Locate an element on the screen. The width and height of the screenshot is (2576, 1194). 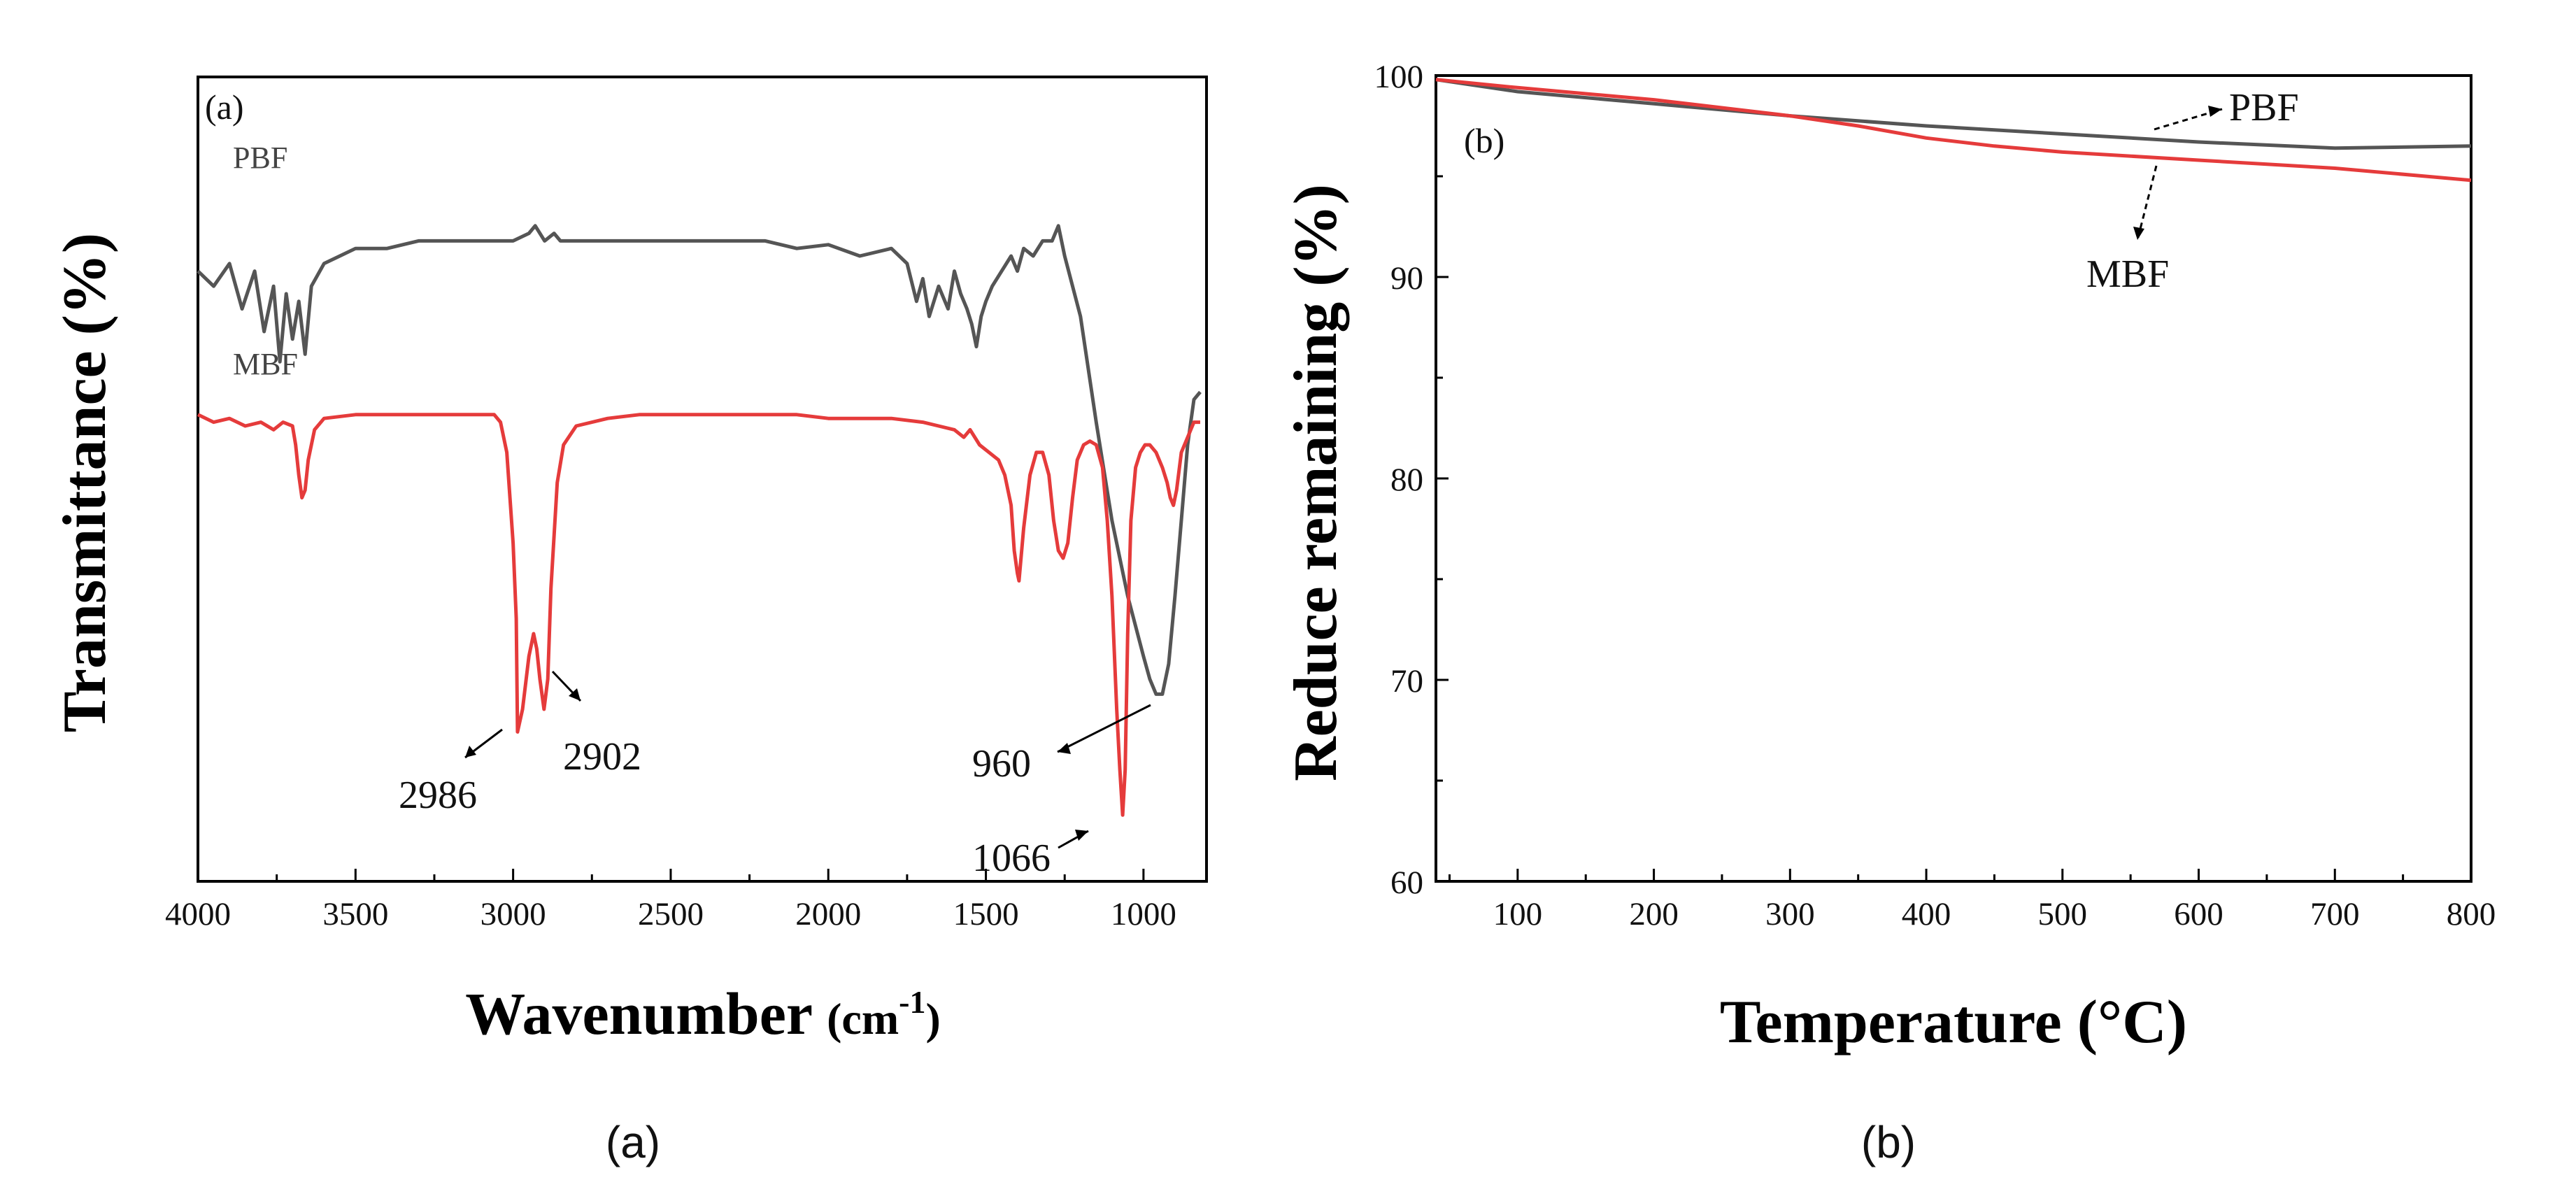
panel-a-x-axis: 4000 3500 3000 2500 2000 1500 1000 is located at coordinates (670, 900).